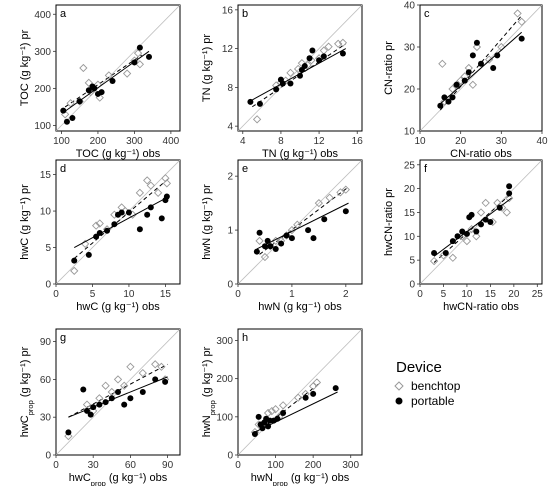 The image size is (550, 486). I want to click on panel-c-letter: c, so click(427, 14).